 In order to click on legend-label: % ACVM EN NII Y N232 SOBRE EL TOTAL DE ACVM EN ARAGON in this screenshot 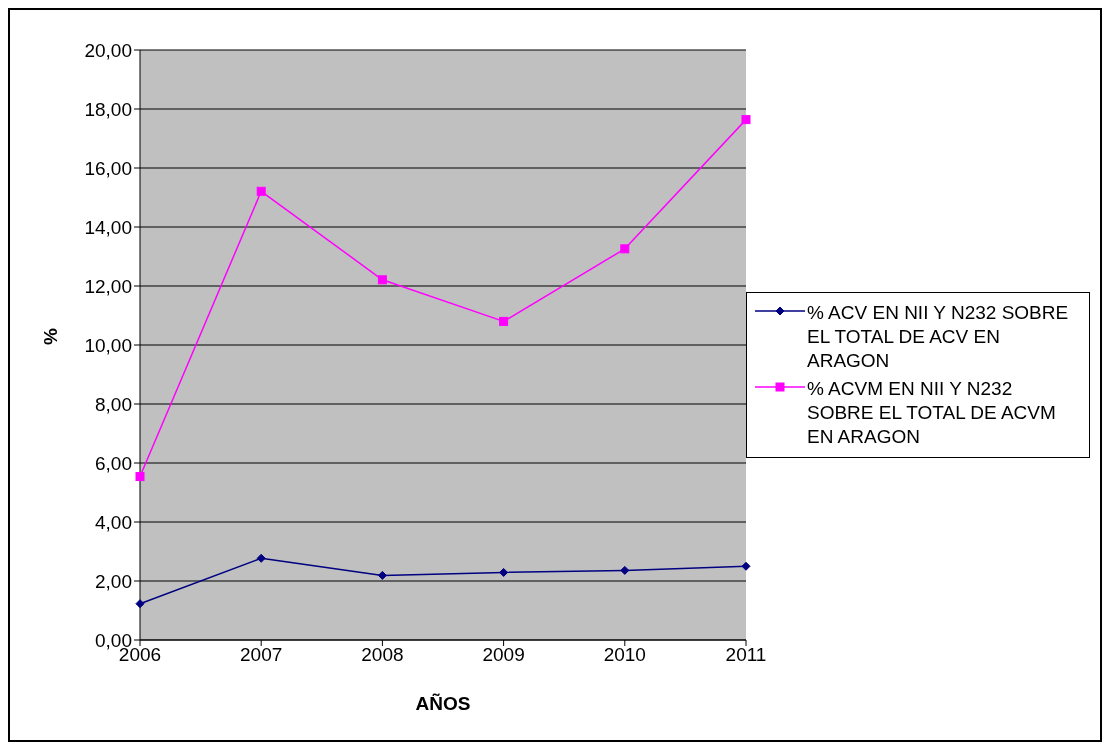, I will do `click(932, 413)`.